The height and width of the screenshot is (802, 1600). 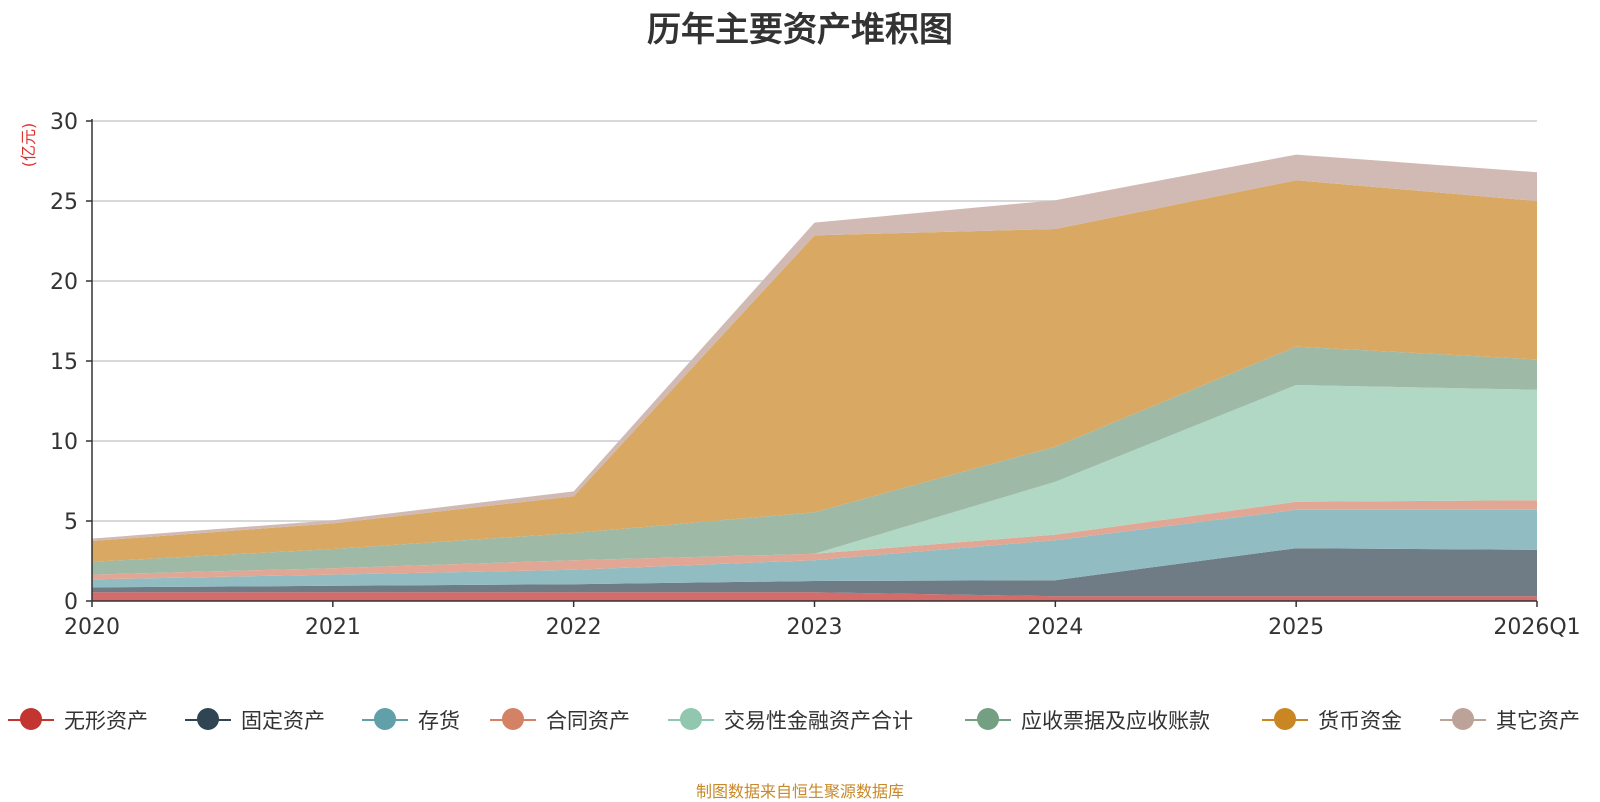 I want to click on x-tick-label: 2020, so click(x=92, y=627).